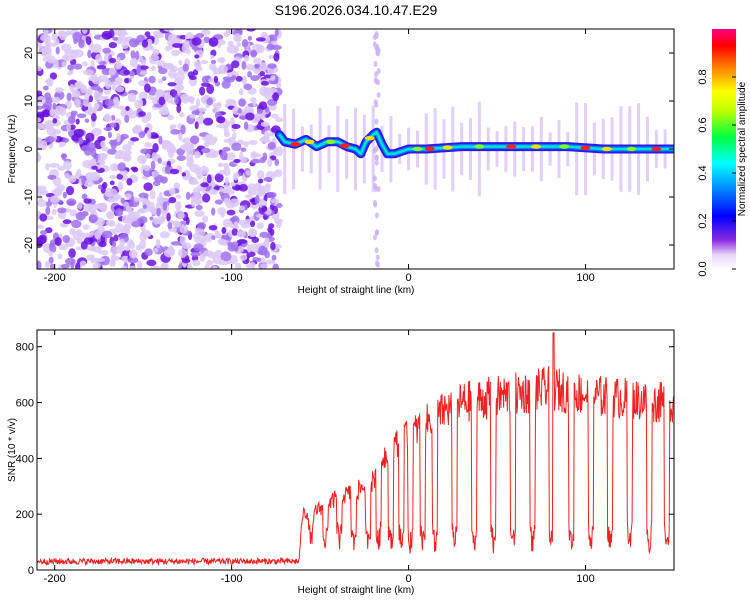  I want to click on y-tick-label: 600, so click(25, 404).